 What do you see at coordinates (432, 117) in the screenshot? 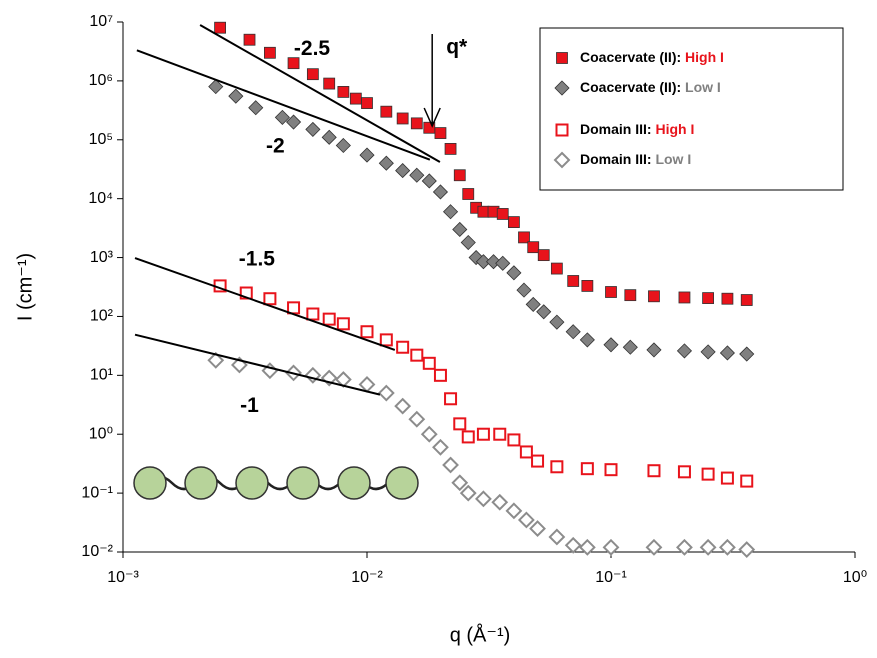
I see `arrow-head` at bounding box center [432, 117].